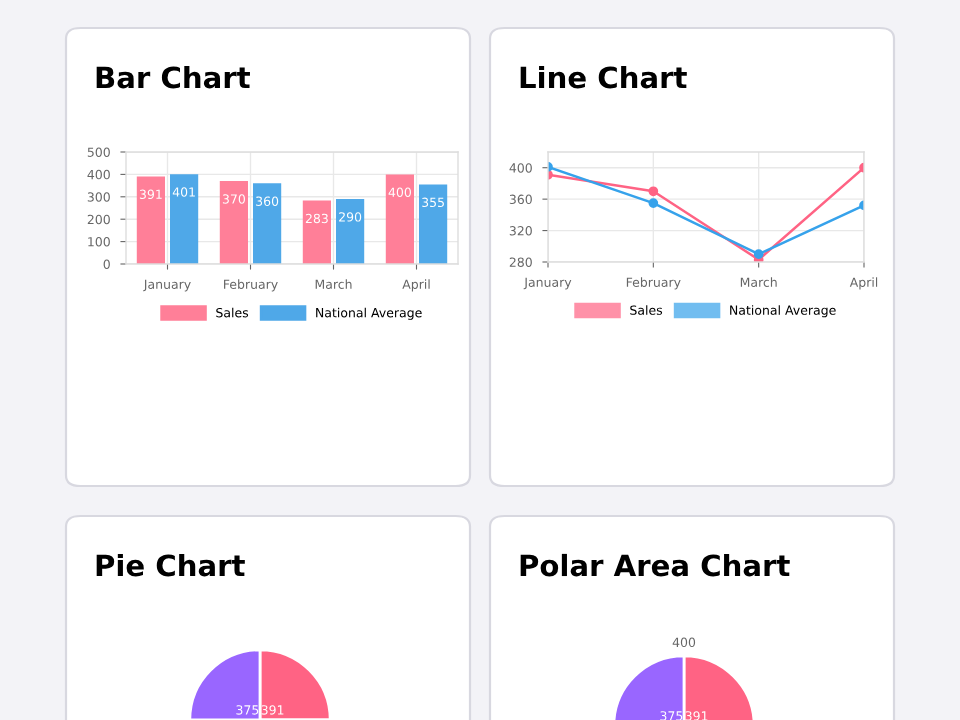  Describe the element at coordinates (170, 565) in the screenshot. I see `text: Pie Chart` at that location.